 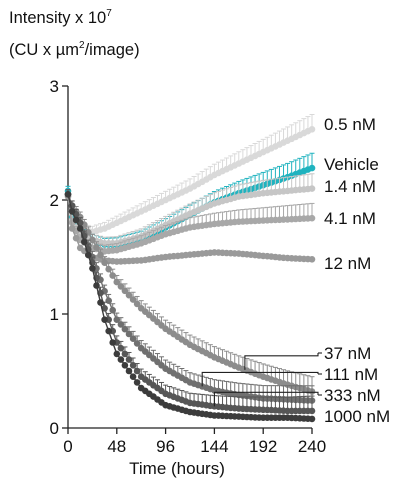 I want to click on y-tick-label: 3, so click(x=54, y=86).